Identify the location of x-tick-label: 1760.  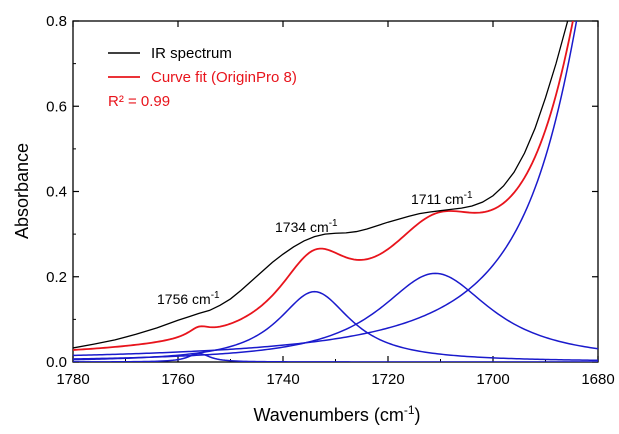
(177, 379).